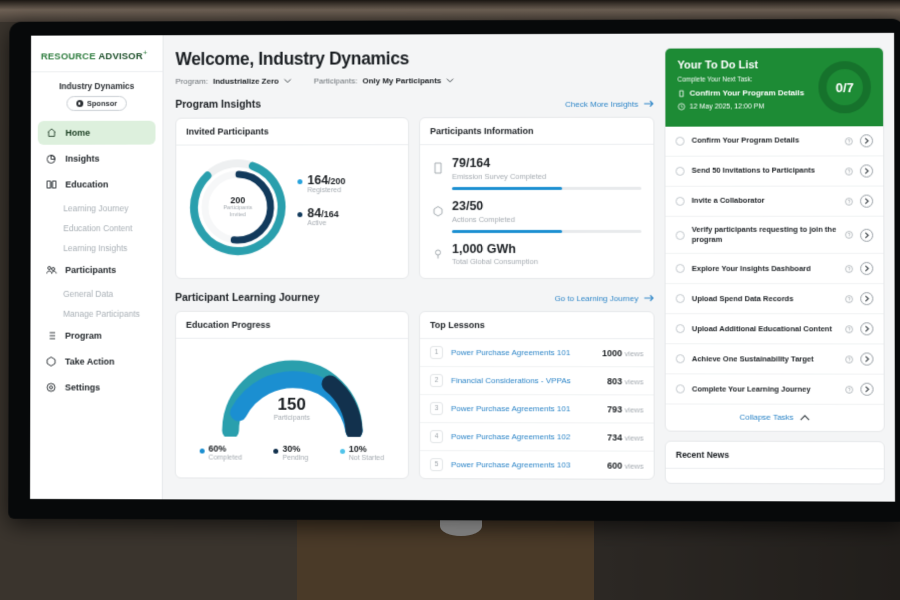 This screenshot has width=900, height=600. What do you see at coordinates (774, 269) in the screenshot?
I see `todo-item: Explore Your Insights Dashboard` at bounding box center [774, 269].